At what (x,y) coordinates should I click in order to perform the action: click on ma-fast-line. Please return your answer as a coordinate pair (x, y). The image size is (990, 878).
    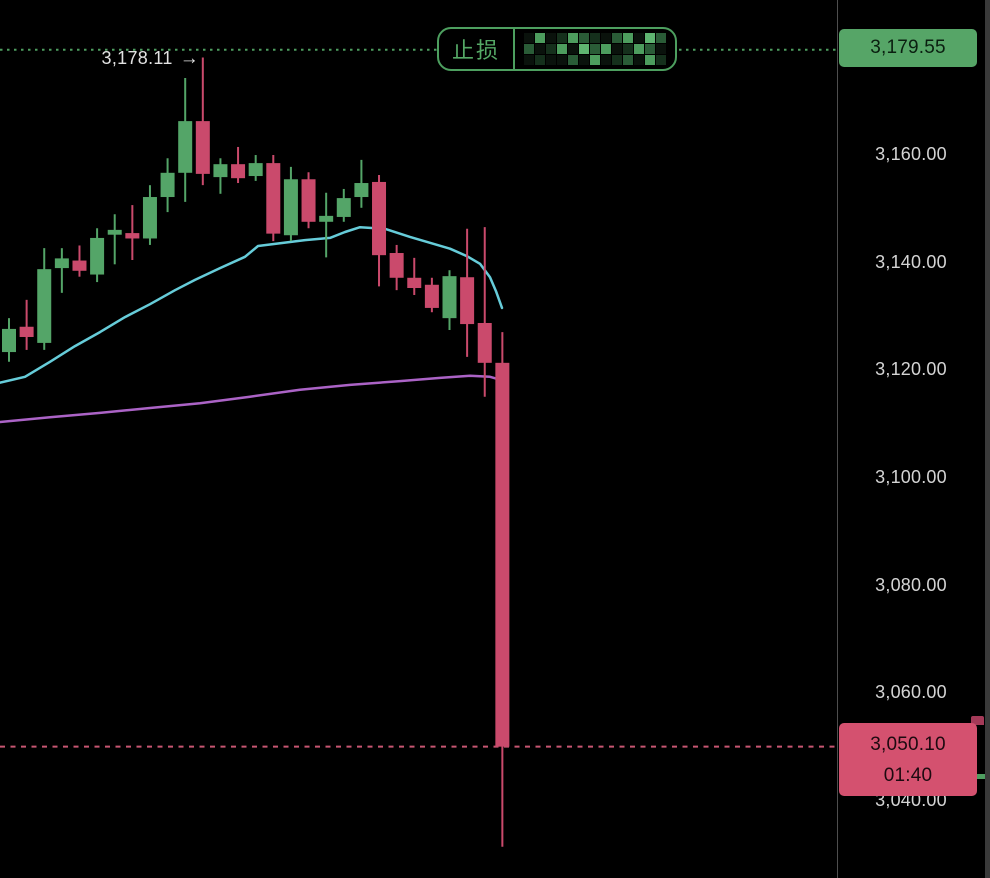
    Looking at the image, I should click on (252, 304).